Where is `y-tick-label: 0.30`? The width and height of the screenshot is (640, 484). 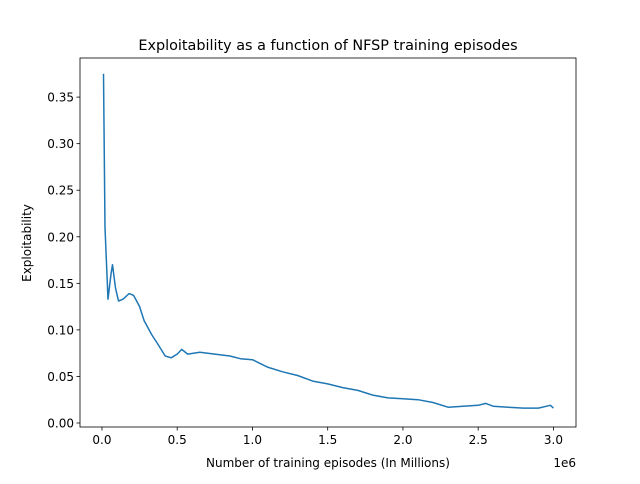 y-tick-label: 0.30 is located at coordinates (60, 144).